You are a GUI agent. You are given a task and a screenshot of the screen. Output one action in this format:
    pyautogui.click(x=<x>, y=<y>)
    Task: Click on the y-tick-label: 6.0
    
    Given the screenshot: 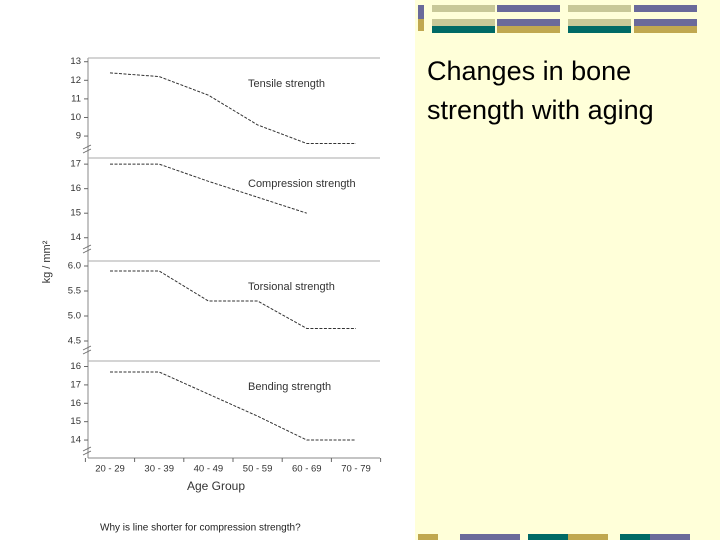 What is the action you would take?
    pyautogui.click(x=74, y=266)
    